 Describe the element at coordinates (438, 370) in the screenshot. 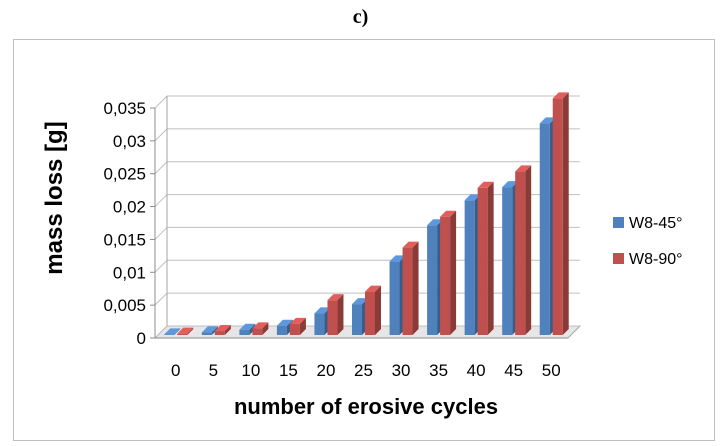

I see `x-tick-label: 35` at that location.